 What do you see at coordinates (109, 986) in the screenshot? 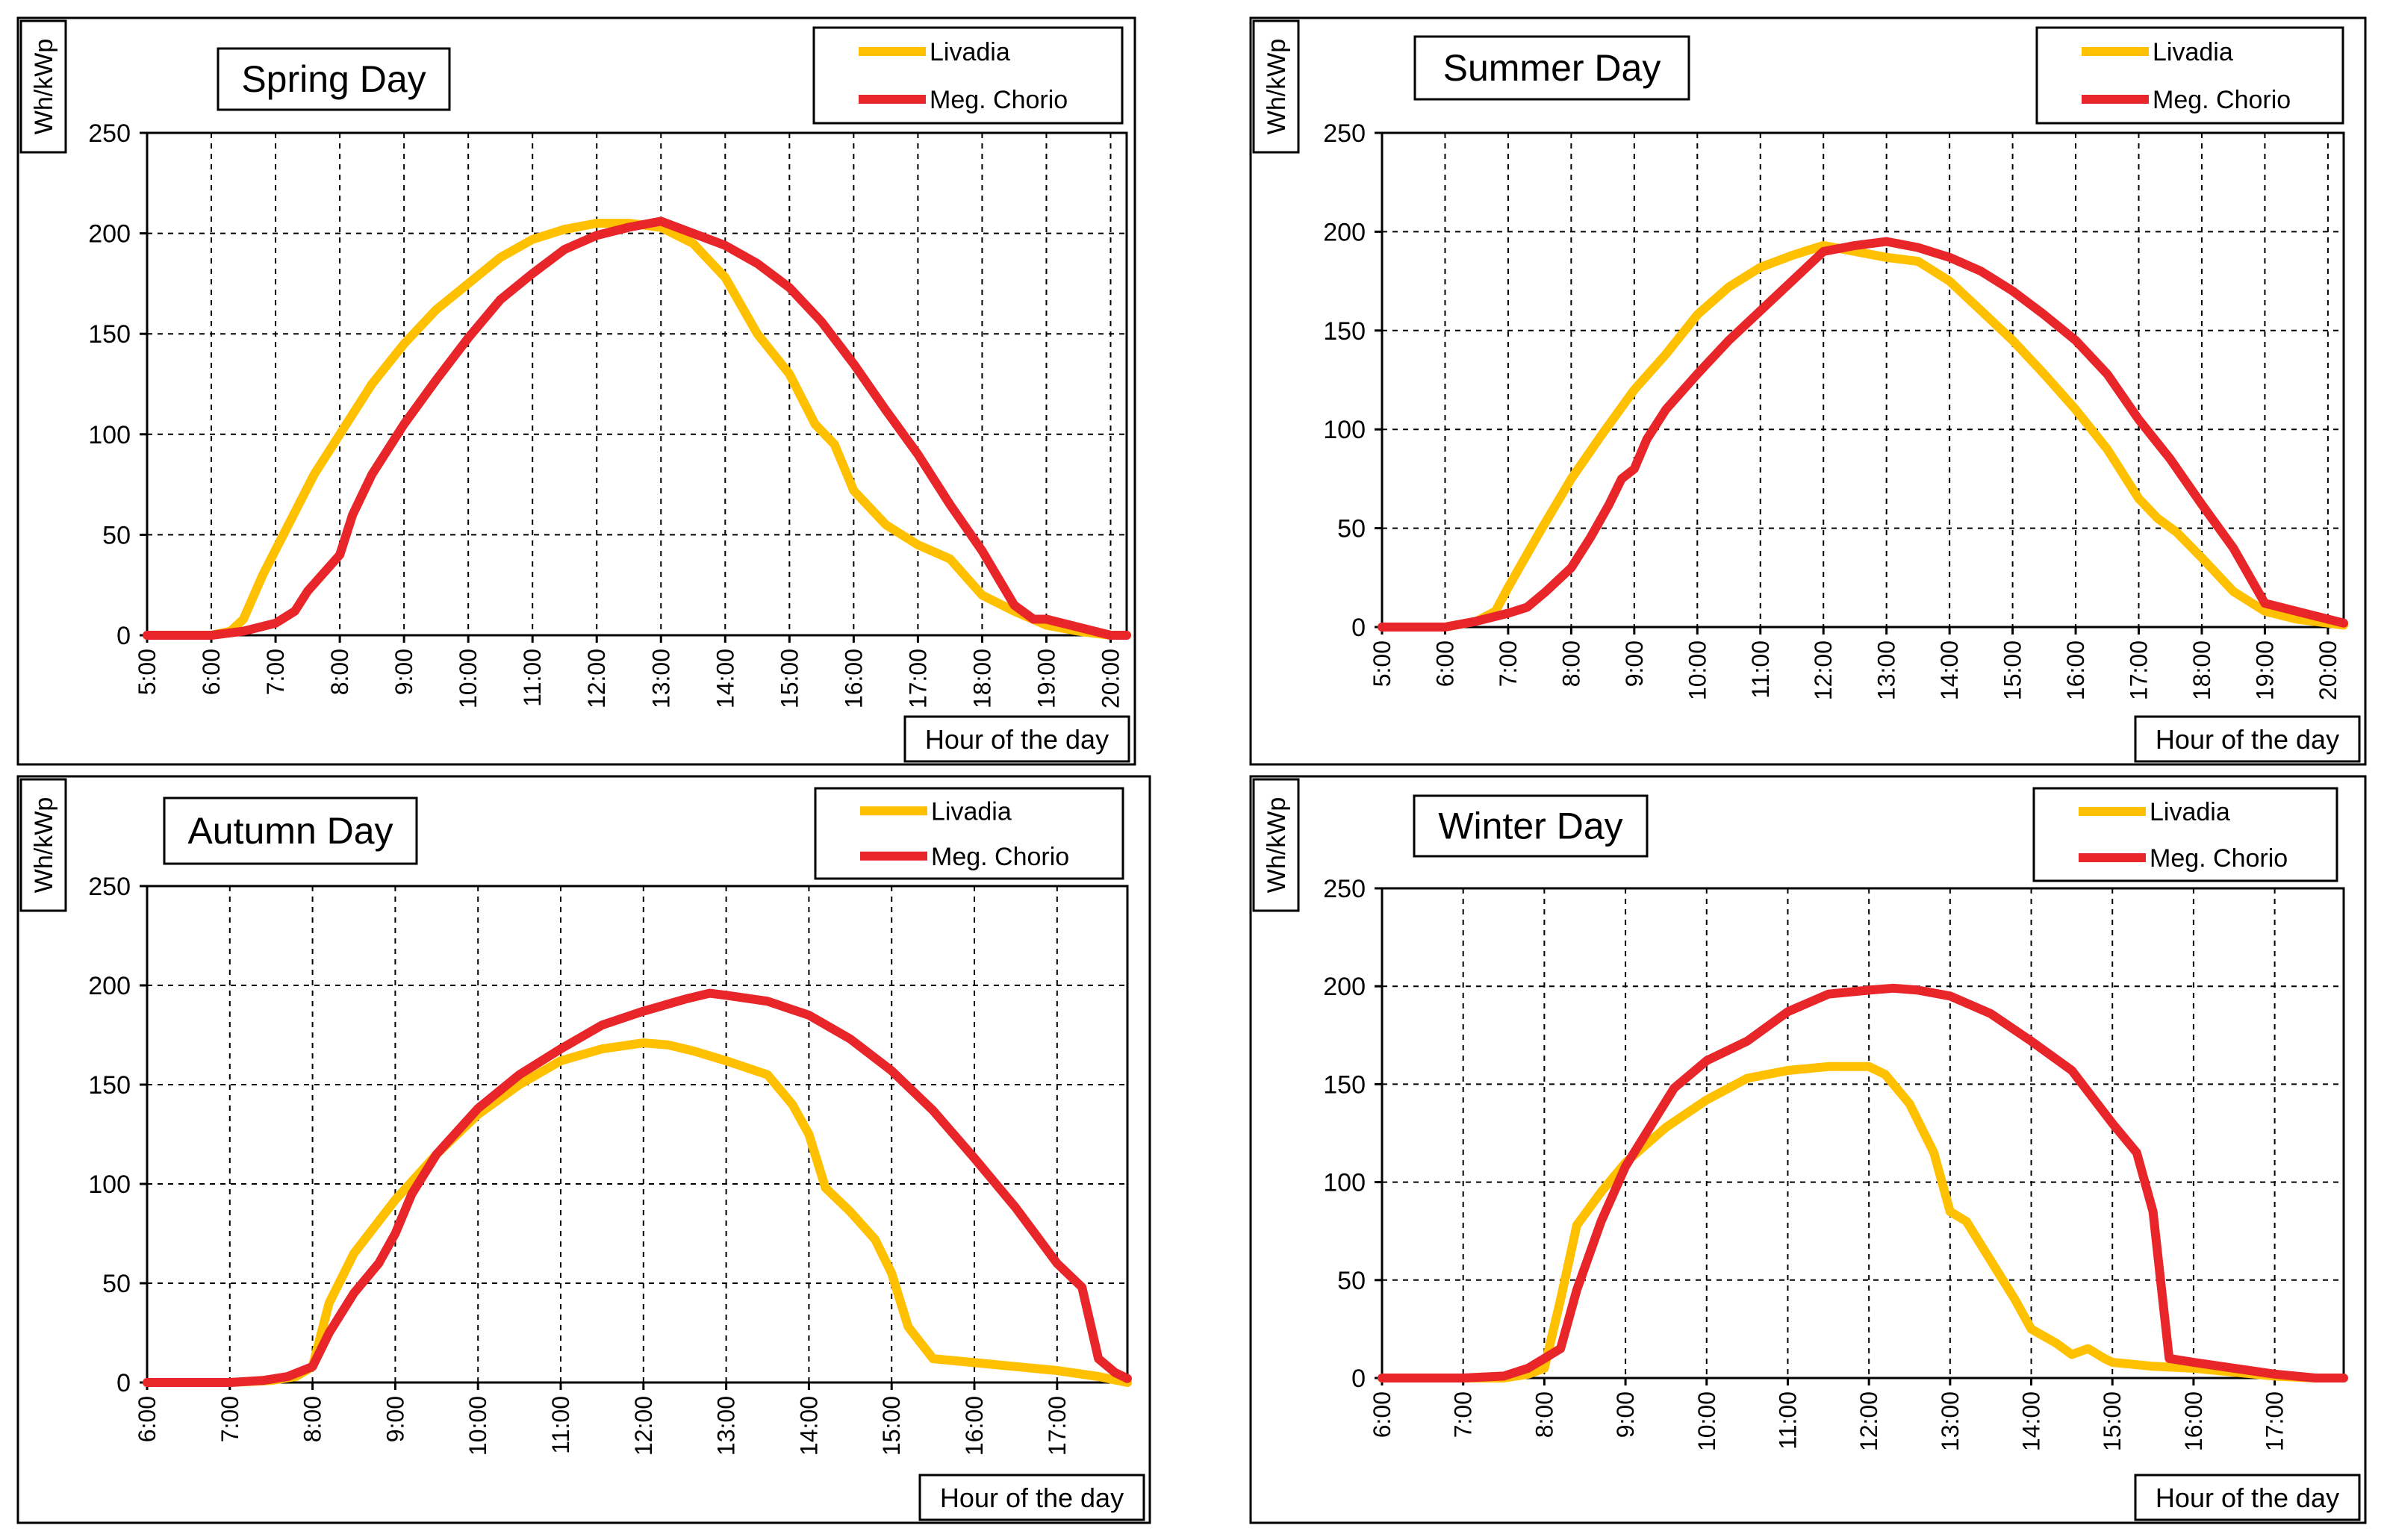
I see `y-tick-label: 200` at bounding box center [109, 986].